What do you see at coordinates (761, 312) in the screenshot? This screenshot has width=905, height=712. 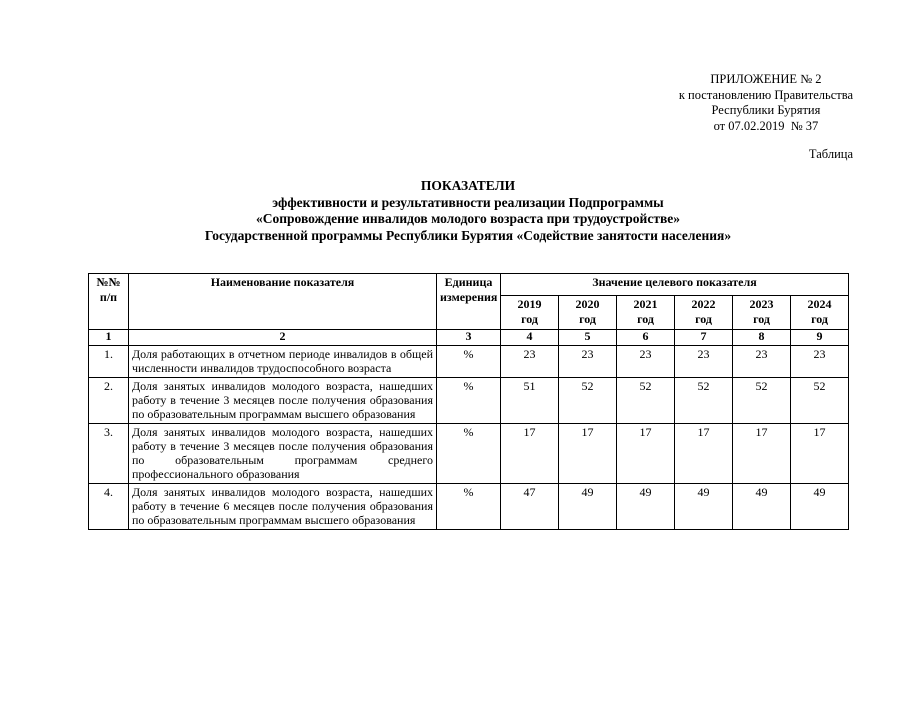 I see `col-header-year-2023: 2023 год` at bounding box center [761, 312].